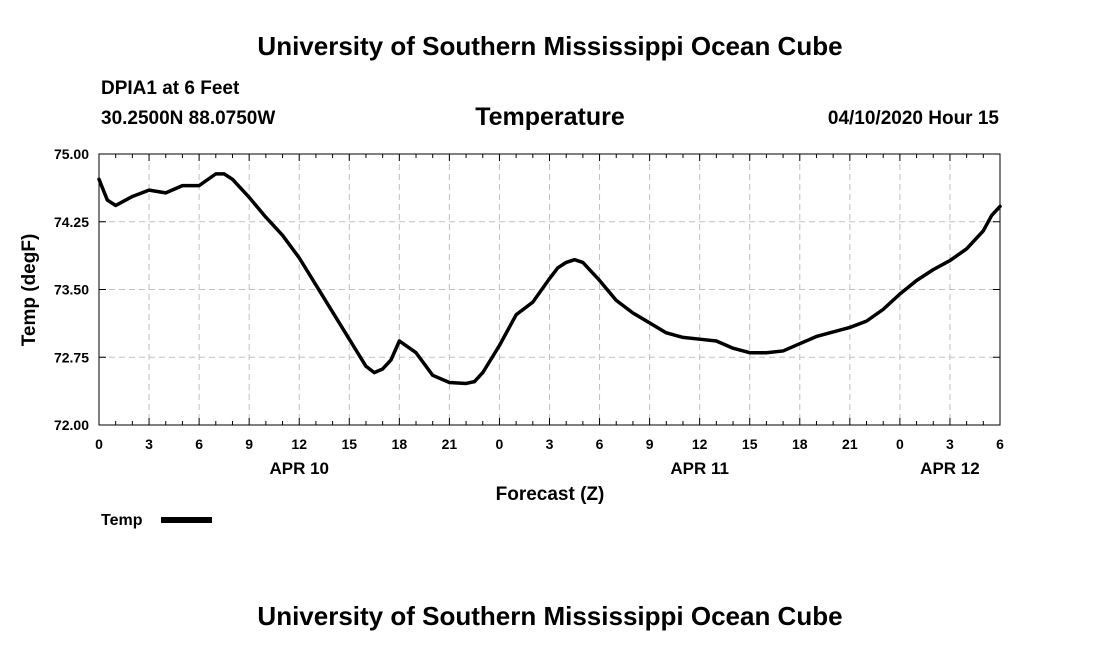 The width and height of the screenshot is (1100, 650). Describe the element at coordinates (188, 118) in the screenshot. I see `coords-label: 30.2500N 88.0750W` at that location.